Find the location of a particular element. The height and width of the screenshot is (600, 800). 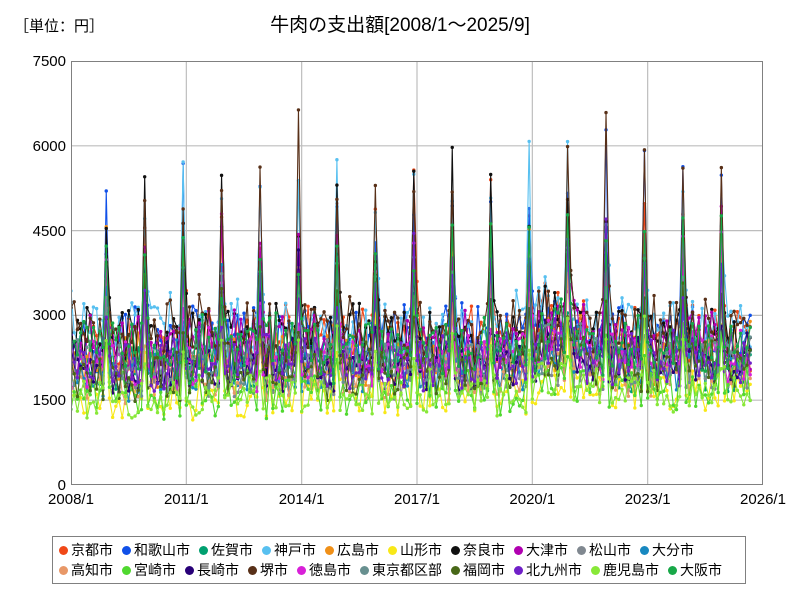

legend-item-徳島市: 徳島市 is located at coordinates (324, 570).